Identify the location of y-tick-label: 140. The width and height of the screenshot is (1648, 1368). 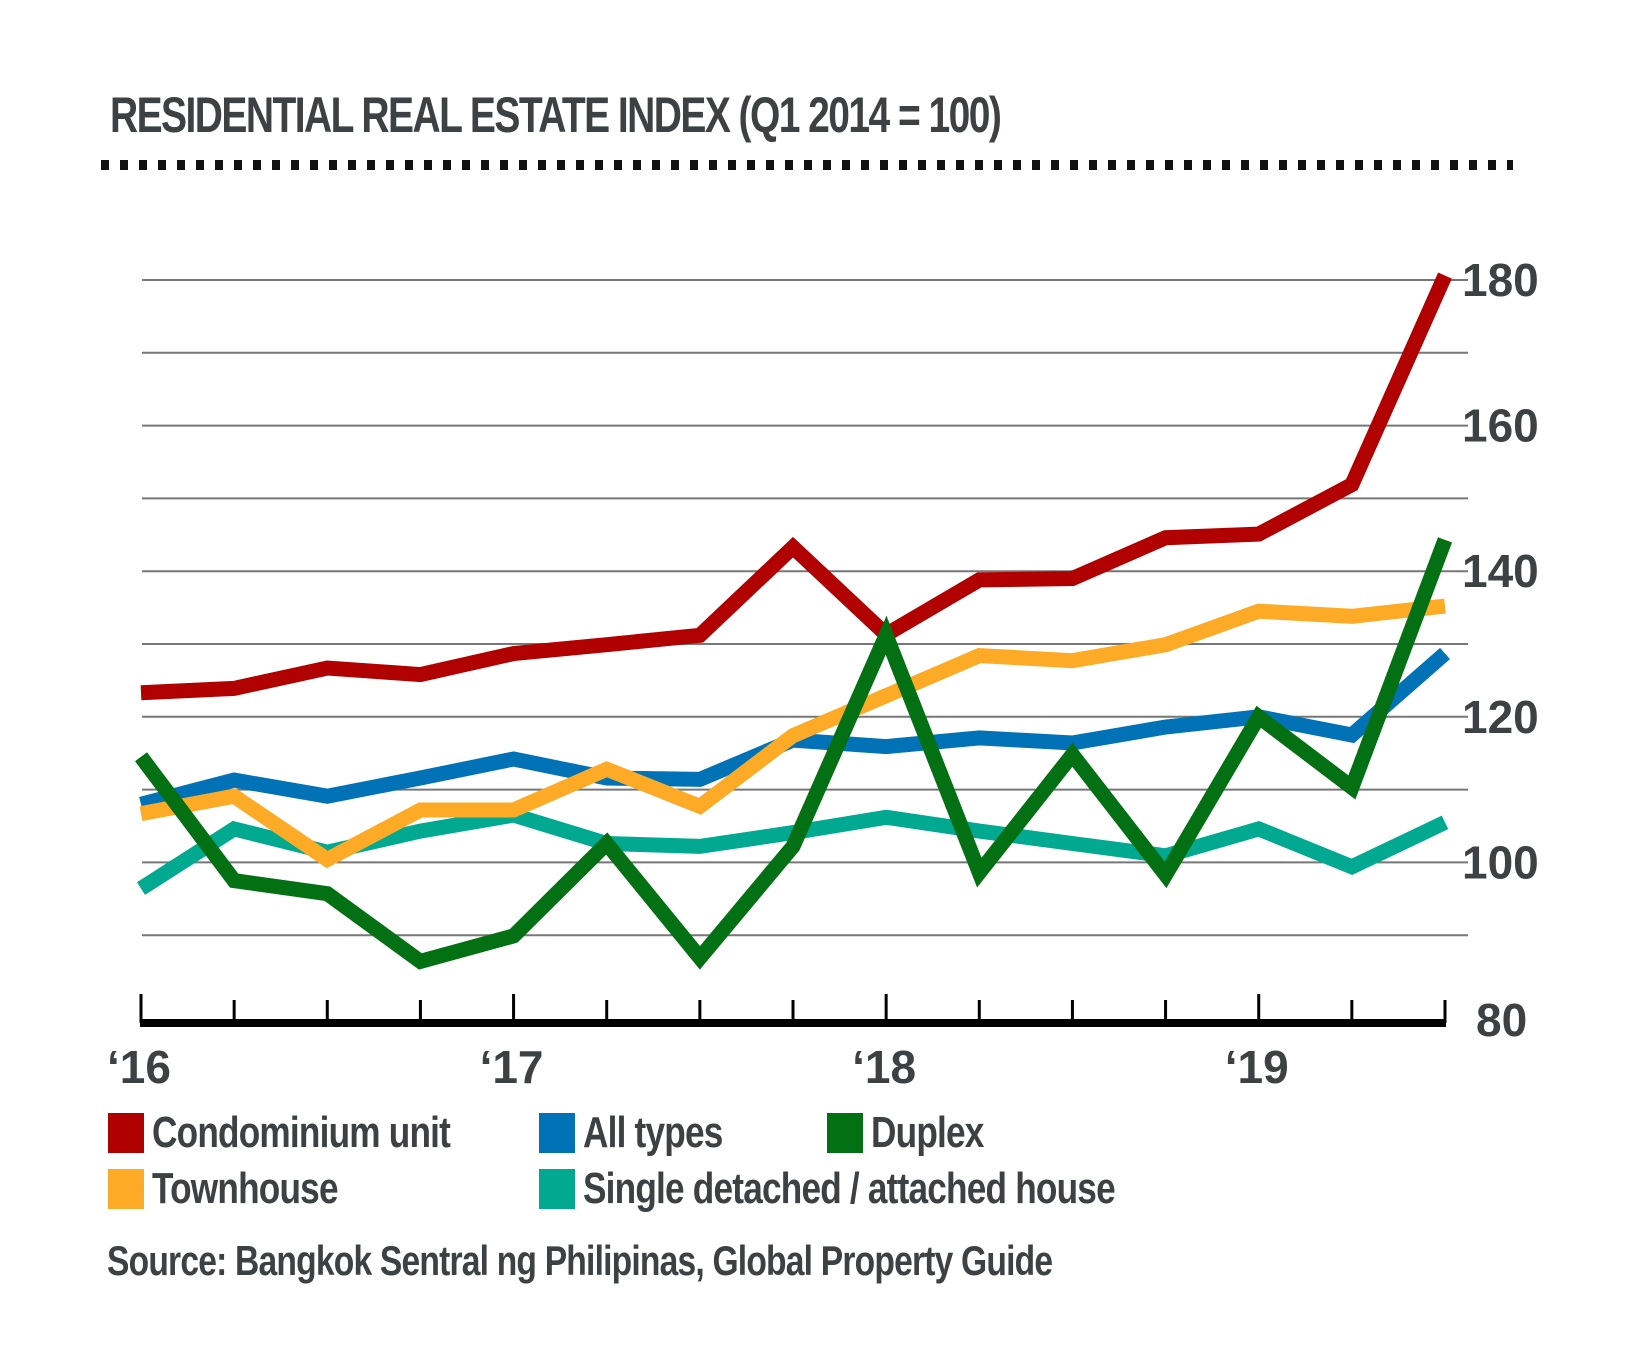
(1500, 571).